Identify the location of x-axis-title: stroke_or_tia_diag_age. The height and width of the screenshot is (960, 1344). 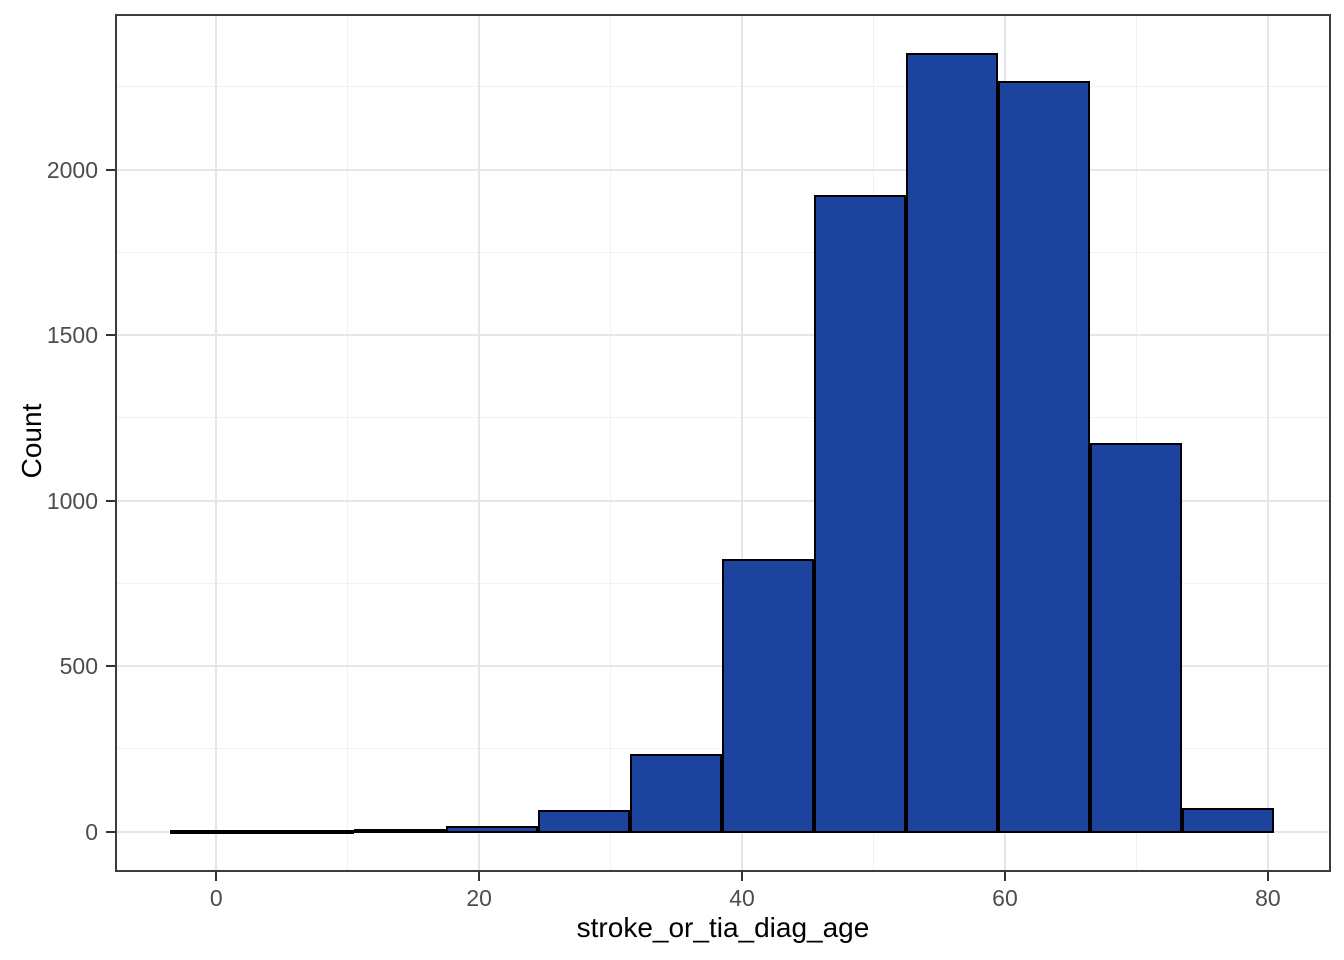
(723, 927).